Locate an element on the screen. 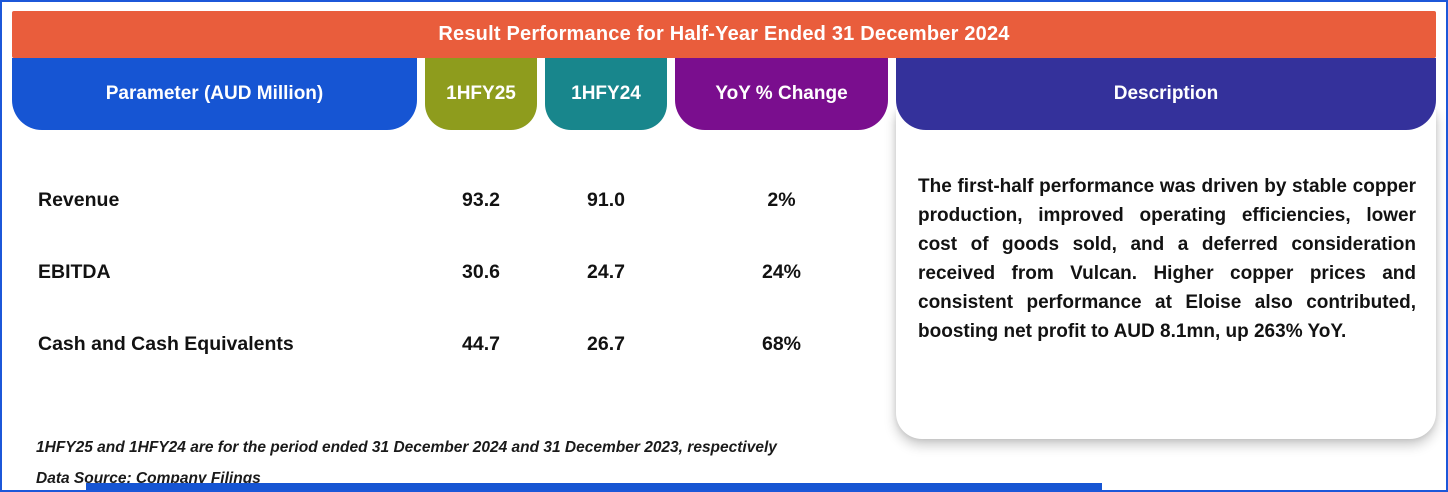  param-cell-ebitda: EBITDA is located at coordinates (74, 271).